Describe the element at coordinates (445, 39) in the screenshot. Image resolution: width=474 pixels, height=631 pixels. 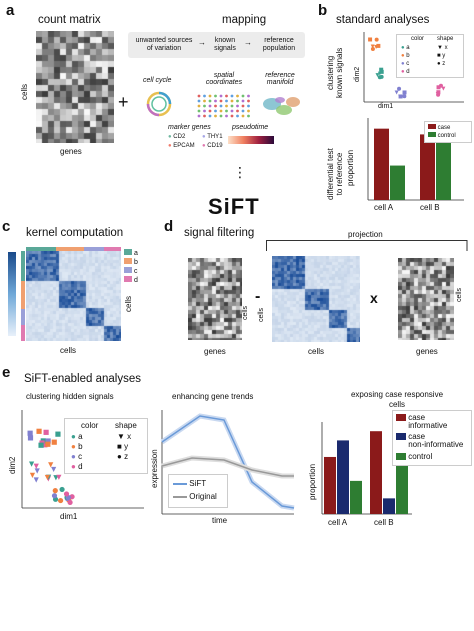
I see `b-legend-shape-title: shape` at that location.